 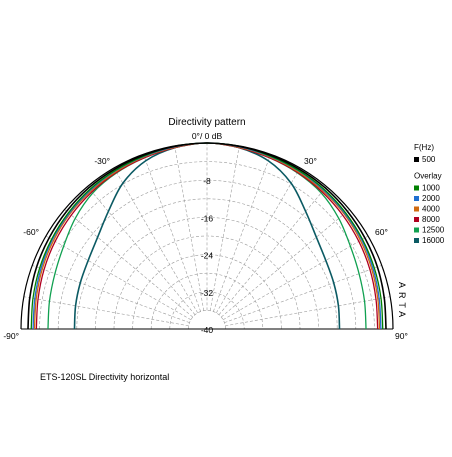 What do you see at coordinates (207, 293) in the screenshot?
I see `radial-tick-label: -32` at bounding box center [207, 293].